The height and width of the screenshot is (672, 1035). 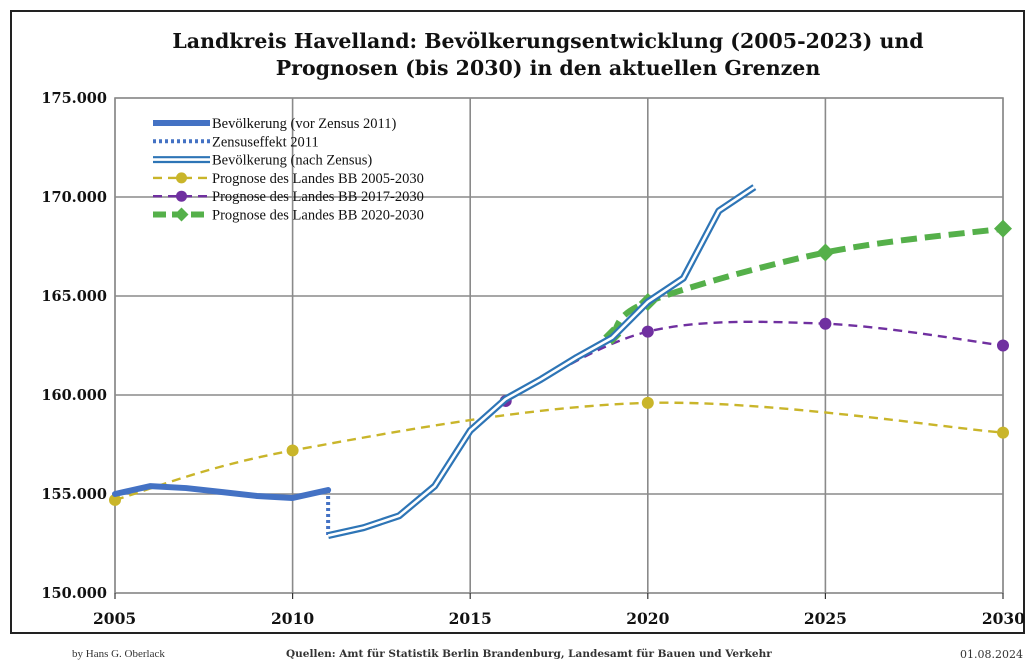 I want to click on footer-author: by Hans G. Oberlack, so click(x=118, y=654).